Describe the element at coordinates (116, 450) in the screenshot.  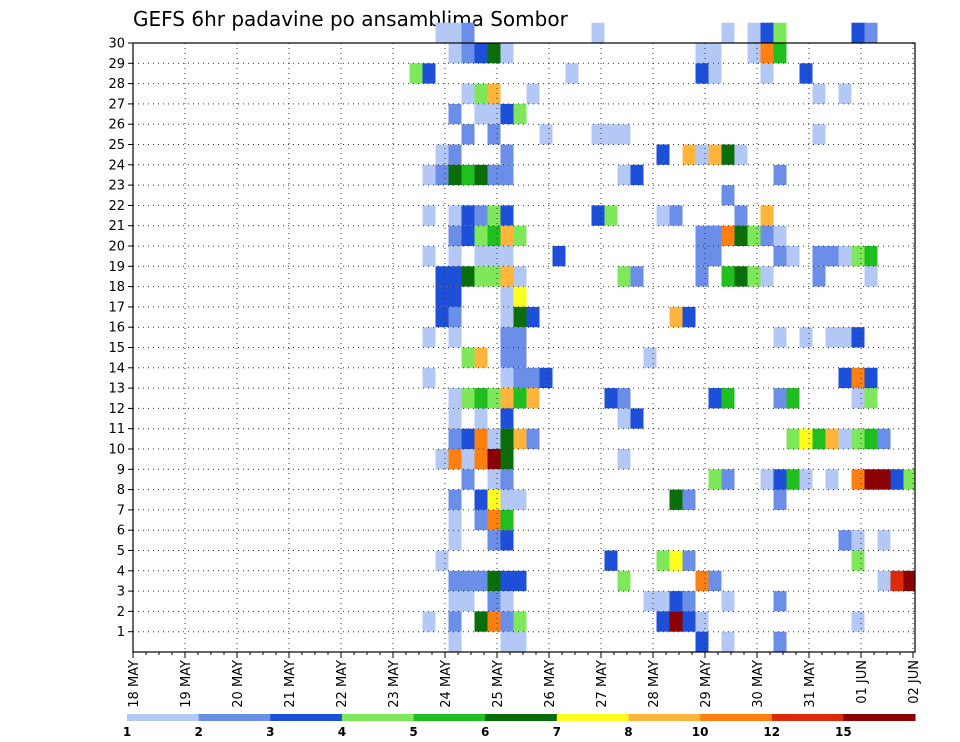
I see `y-tick-label: 10` at that location.